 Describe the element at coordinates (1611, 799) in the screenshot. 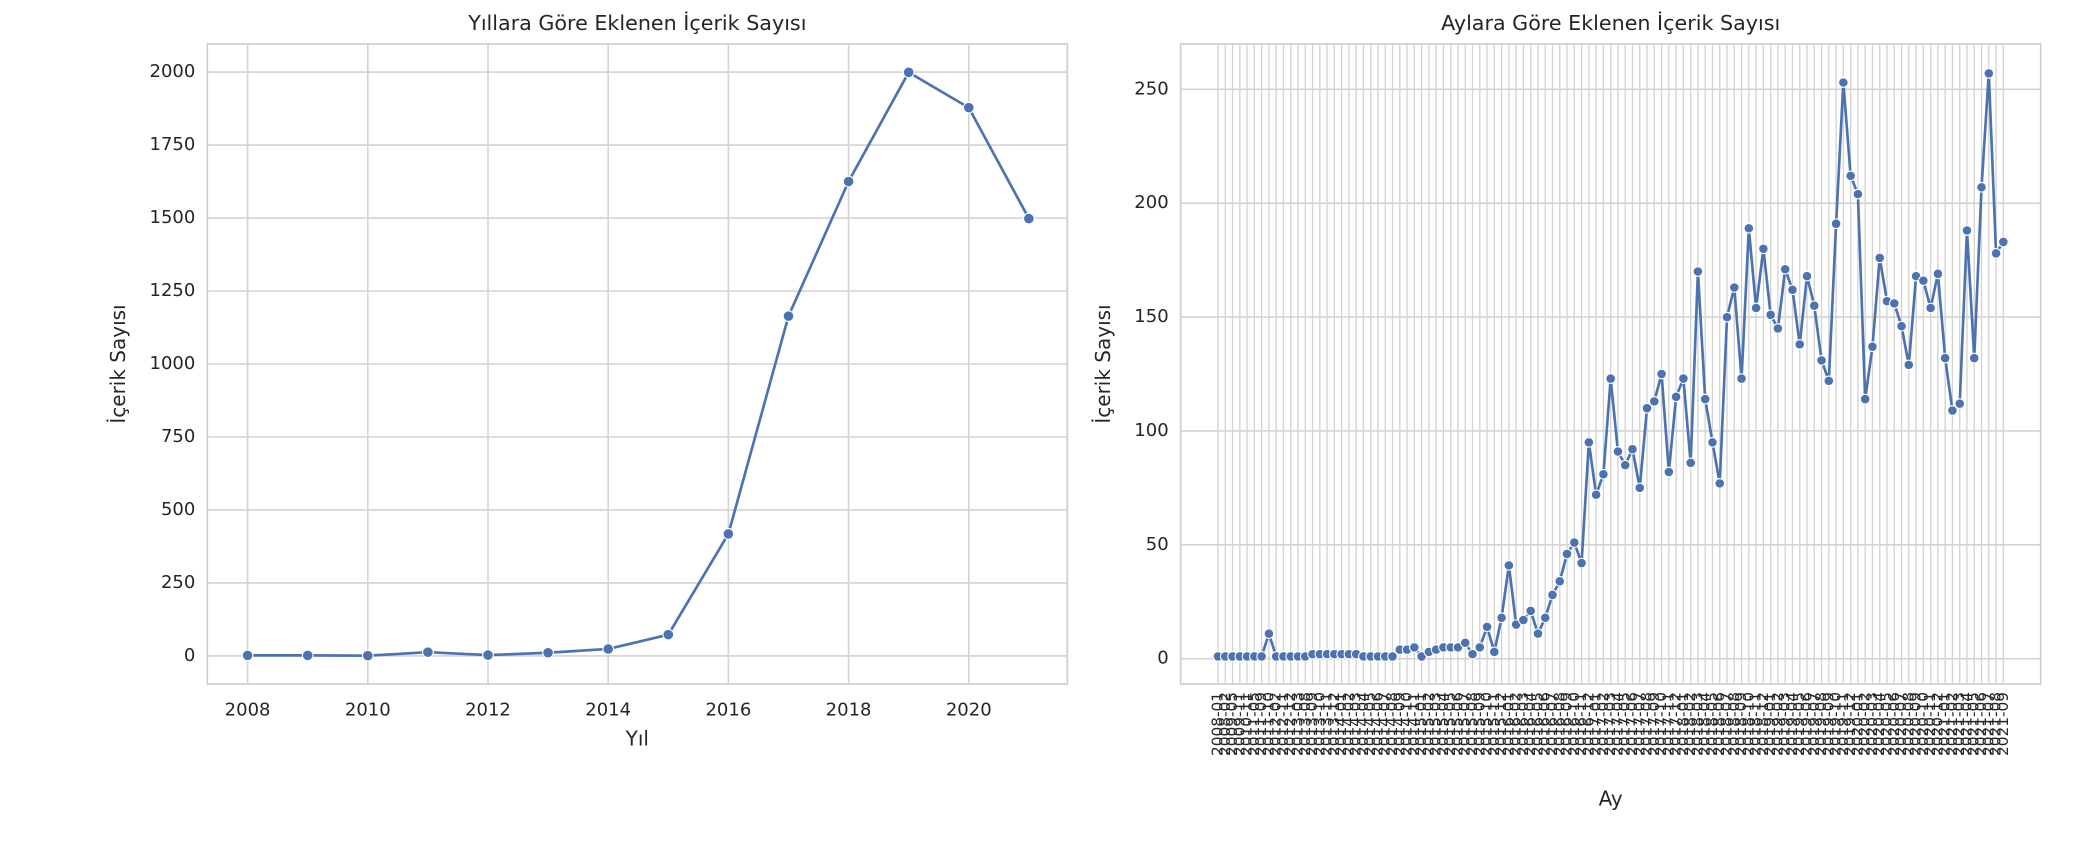

I see `x-axis-label: Ay` at that location.